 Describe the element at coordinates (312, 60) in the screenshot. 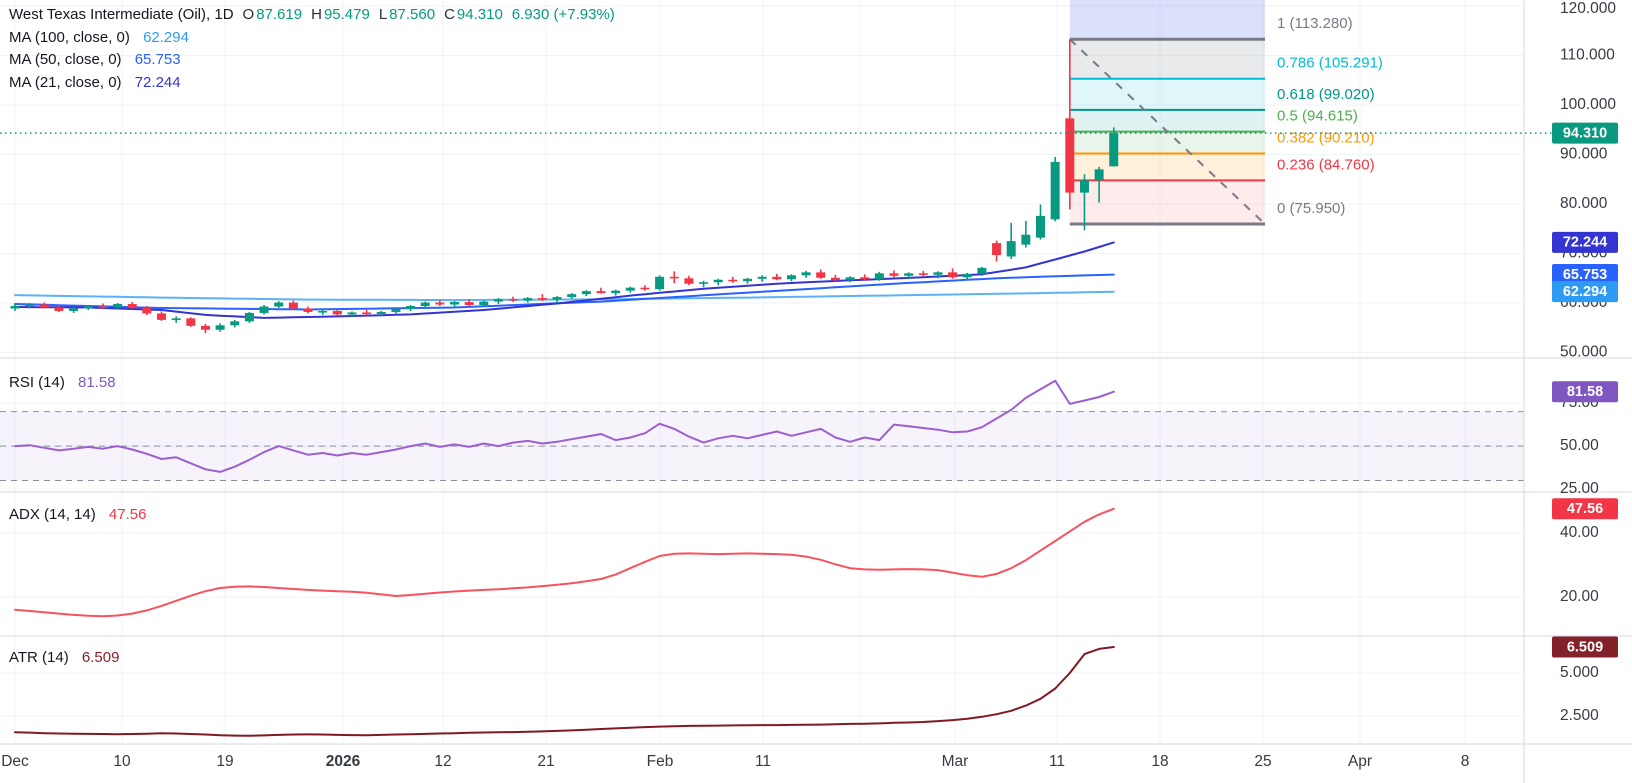

I see `ma50-legend-row: MA (50, close, 0) 65.753` at that location.